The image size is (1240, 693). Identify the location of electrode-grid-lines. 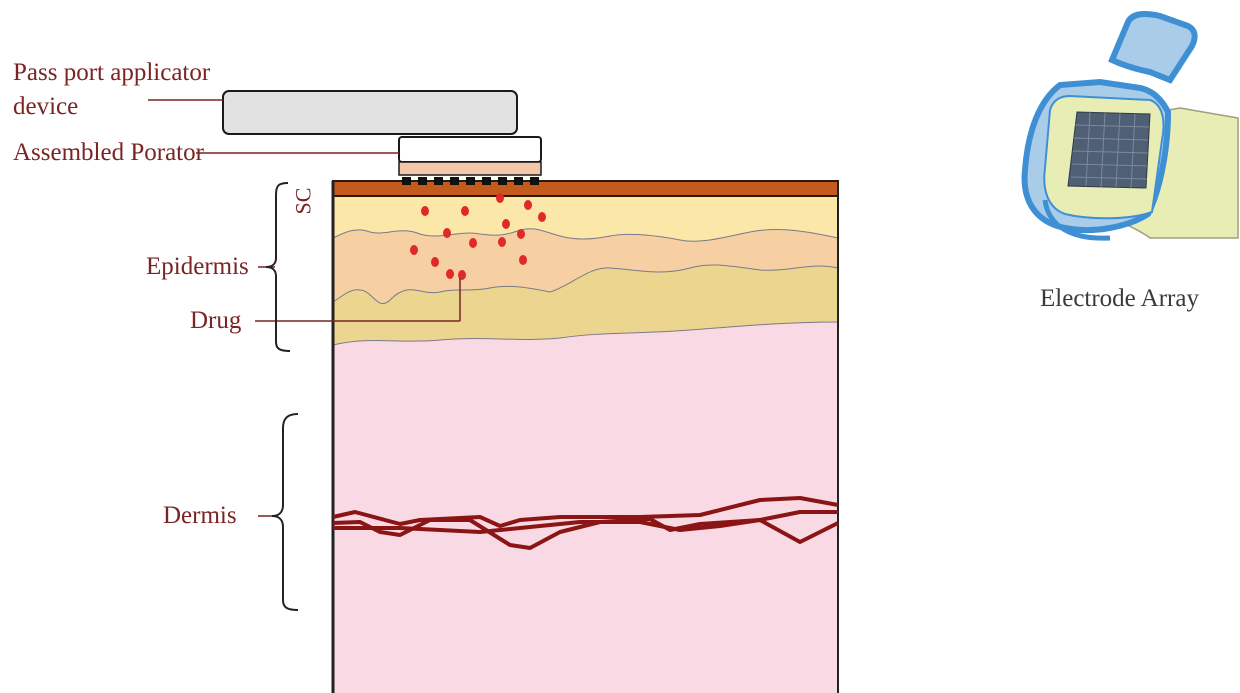
(1110, 150).